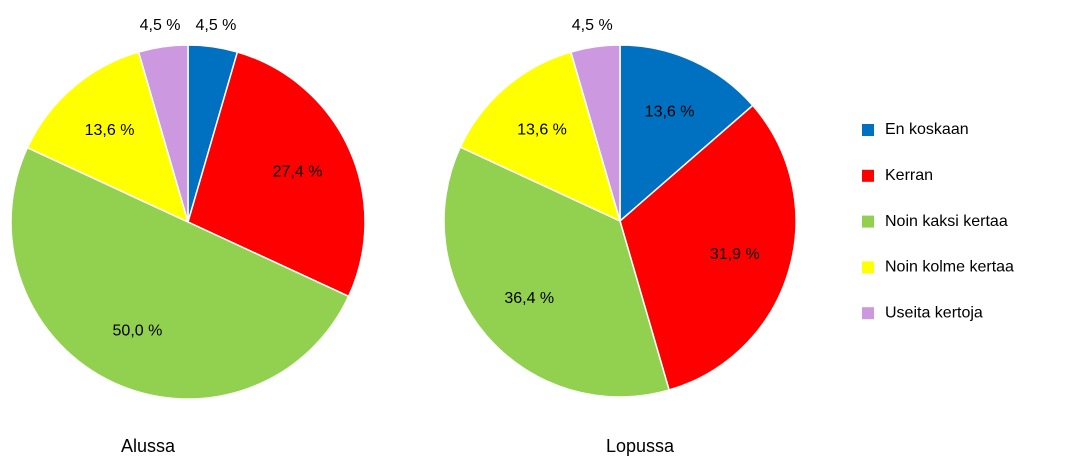 This screenshot has height=461, width=1074. I want to click on legend-label: En koskaan, so click(927, 129).